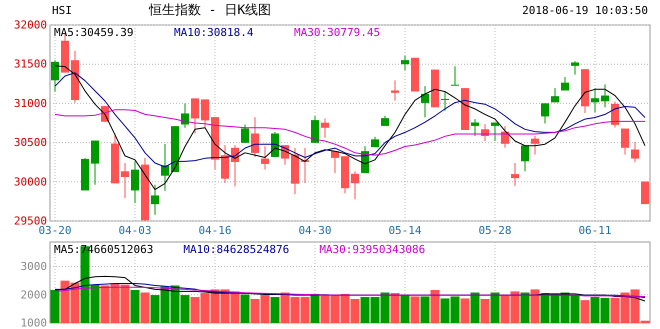 The height and width of the screenshot is (329, 660). Describe the element at coordinates (33, 322) in the screenshot. I see `y-tick-label: 1000` at that location.